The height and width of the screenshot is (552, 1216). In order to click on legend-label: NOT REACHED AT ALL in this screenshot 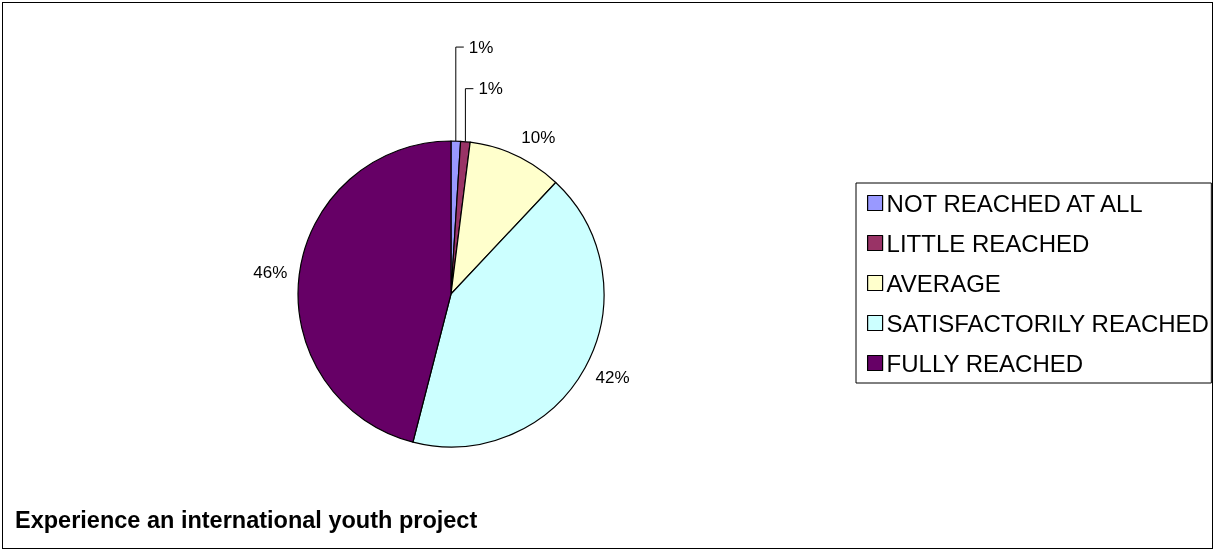, I will do `click(1014, 203)`.